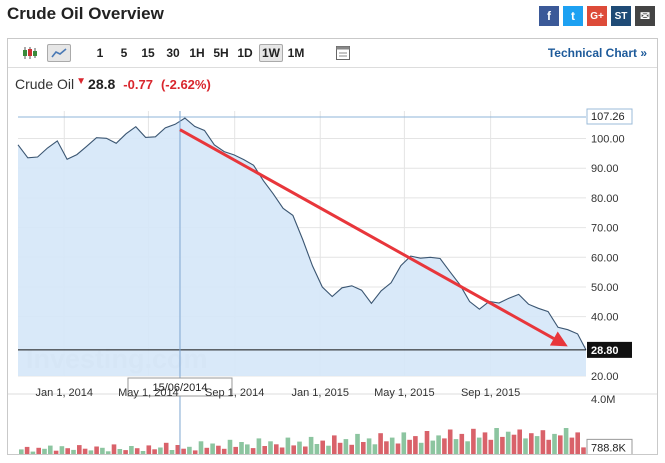  Describe the element at coordinates (197, 53) in the screenshot. I see `interval-1h: 1H` at that location.